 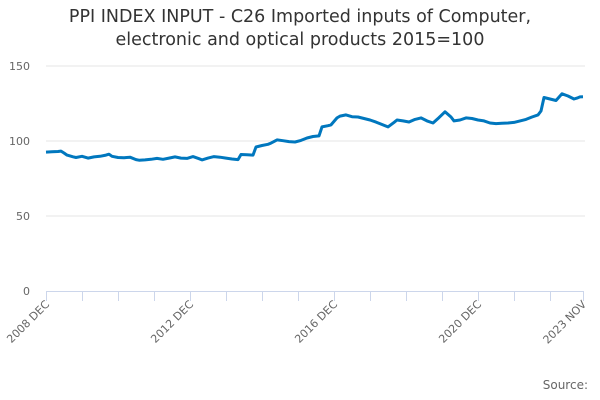 I want to click on chart-title-line-2: electronic and optical products 2015=100, so click(x=300, y=40).